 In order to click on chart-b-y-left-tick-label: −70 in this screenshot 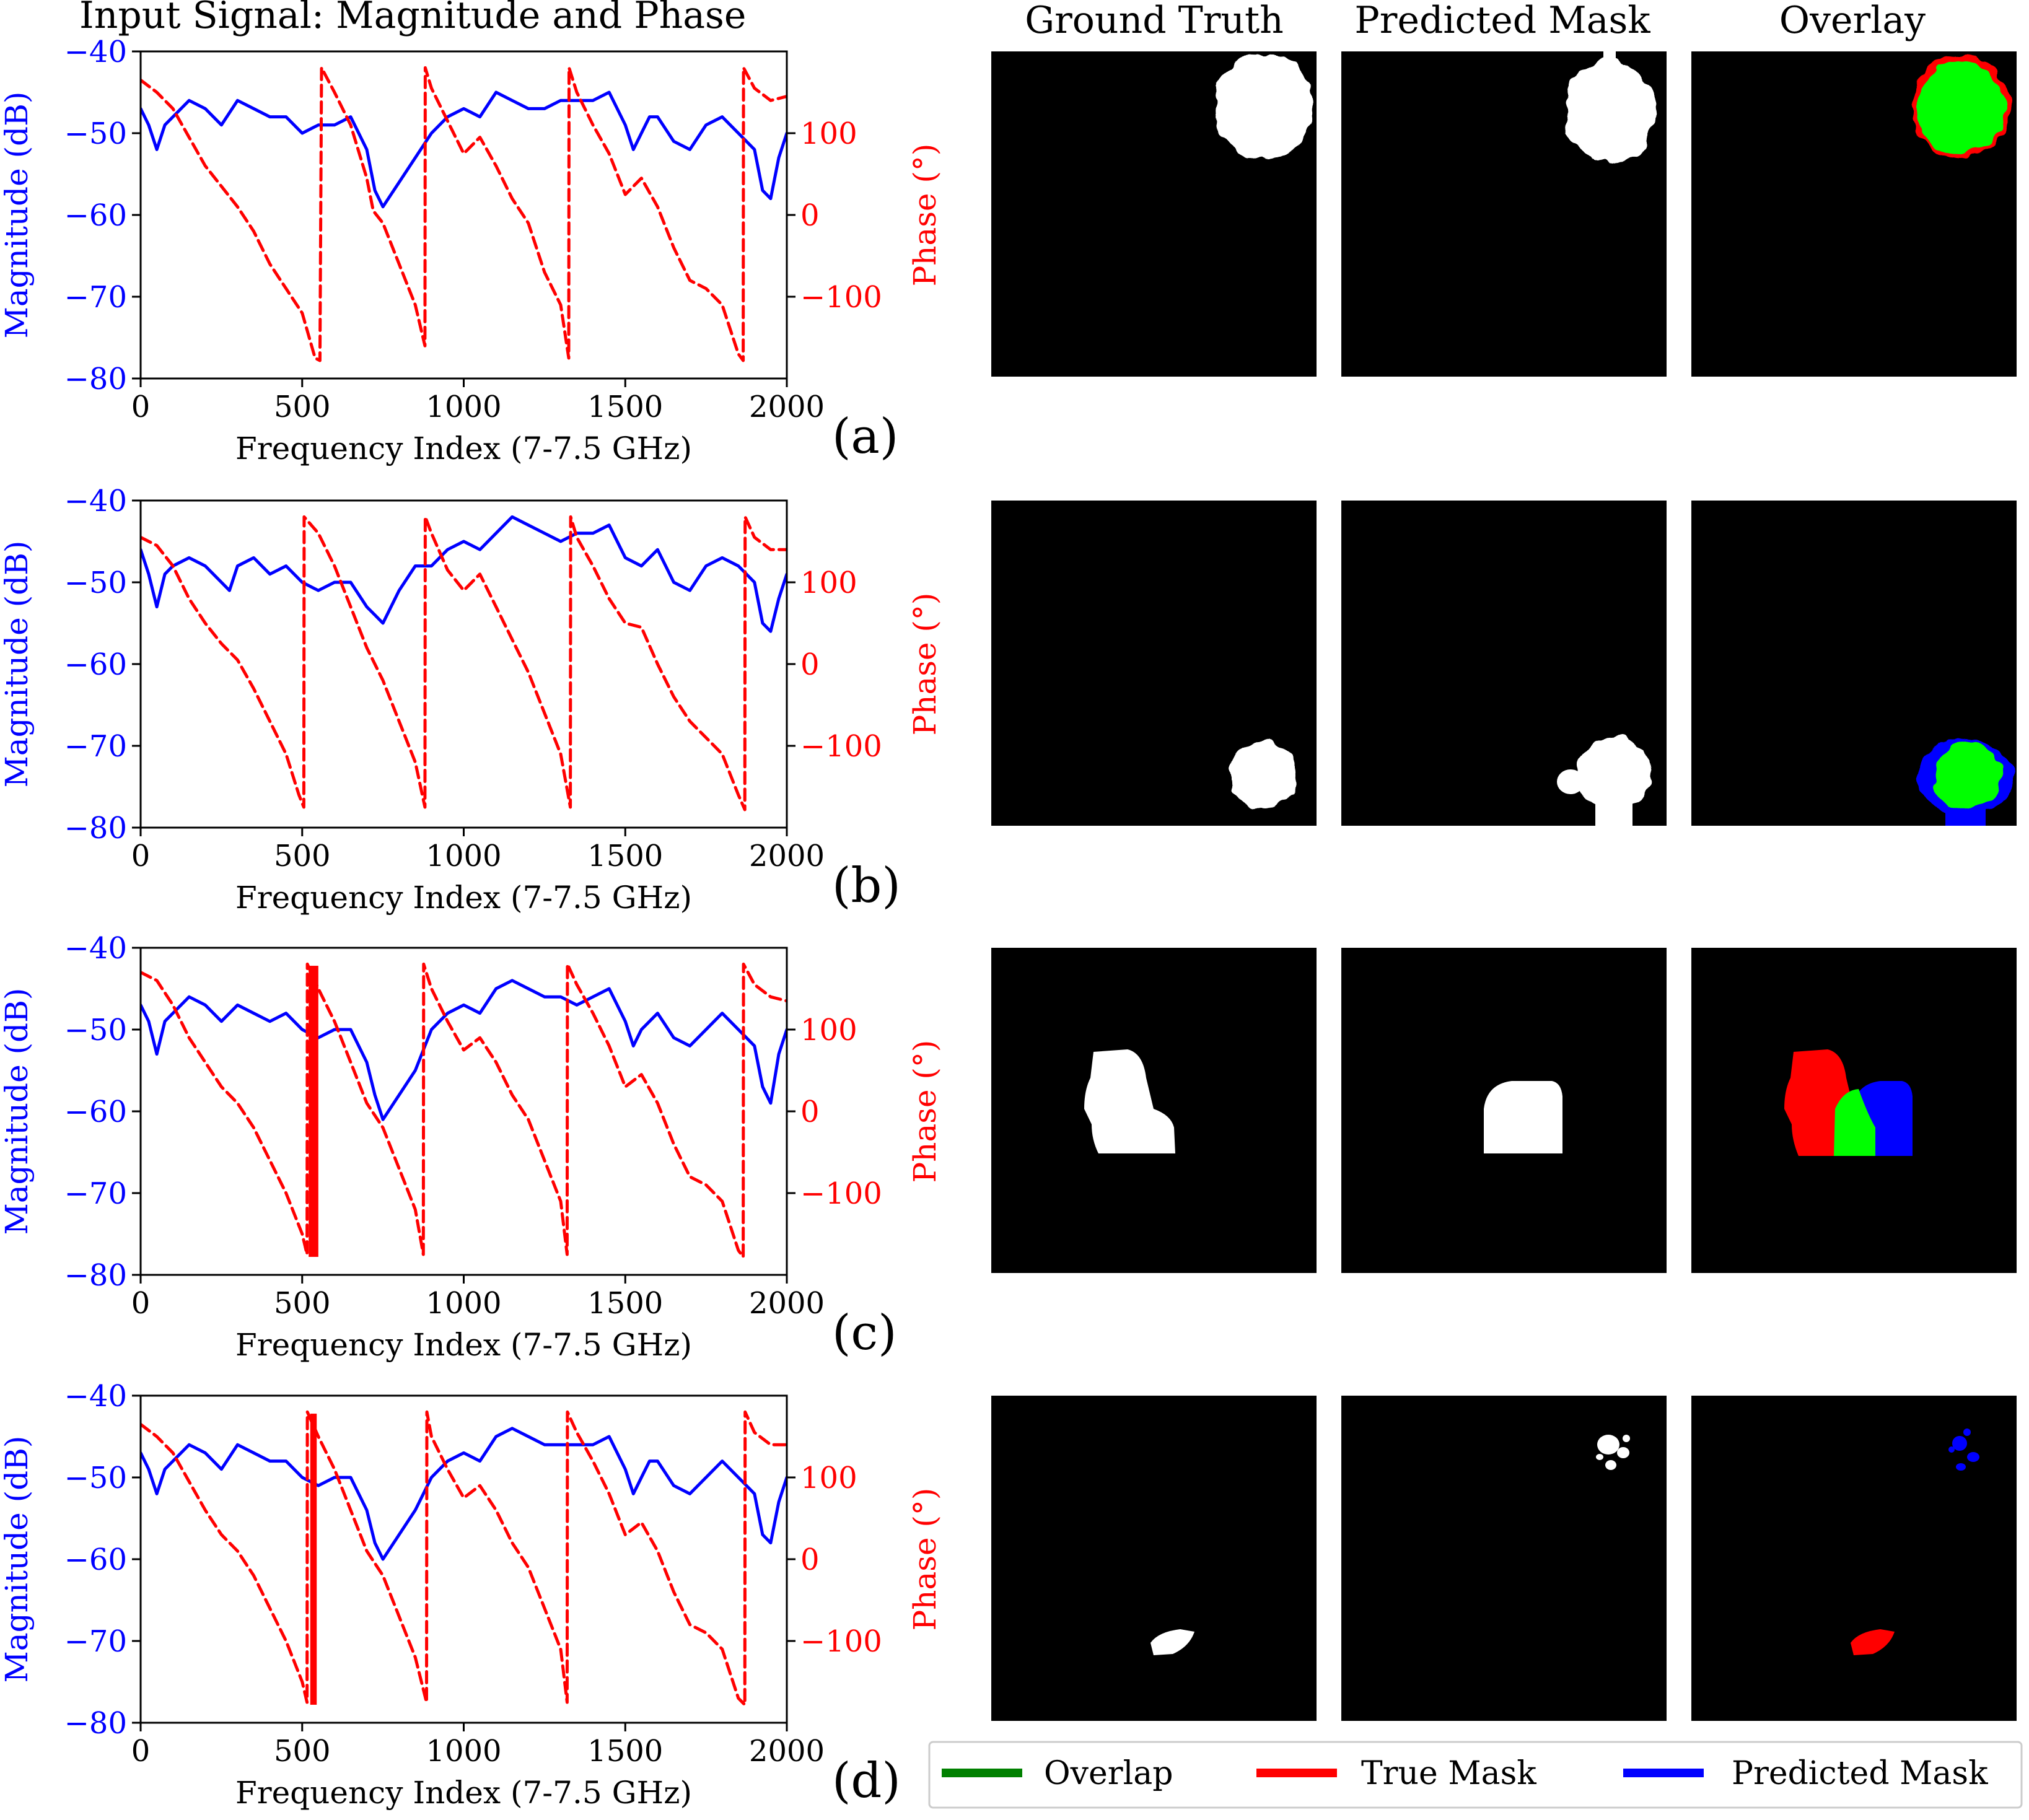, I will do `click(95, 746)`.